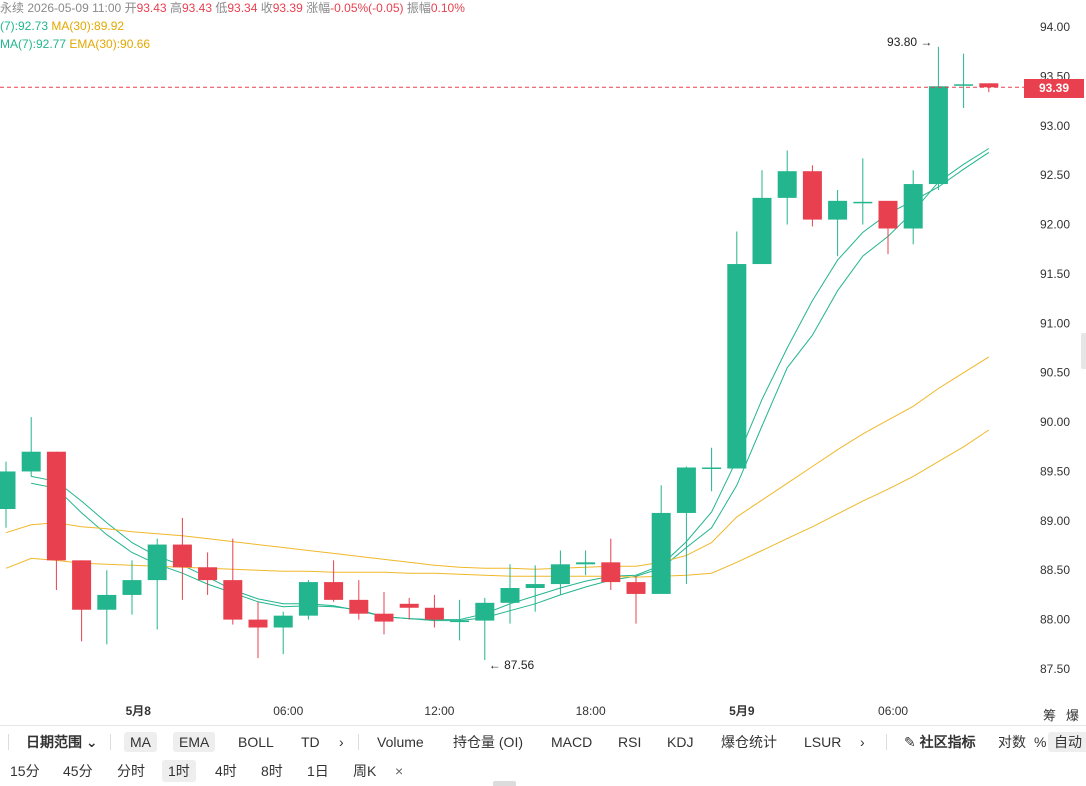 This screenshot has height=786, width=1086. Describe the element at coordinates (512, 665) in the screenshot. I see `min-price-annotation: ← 87.56` at that location.